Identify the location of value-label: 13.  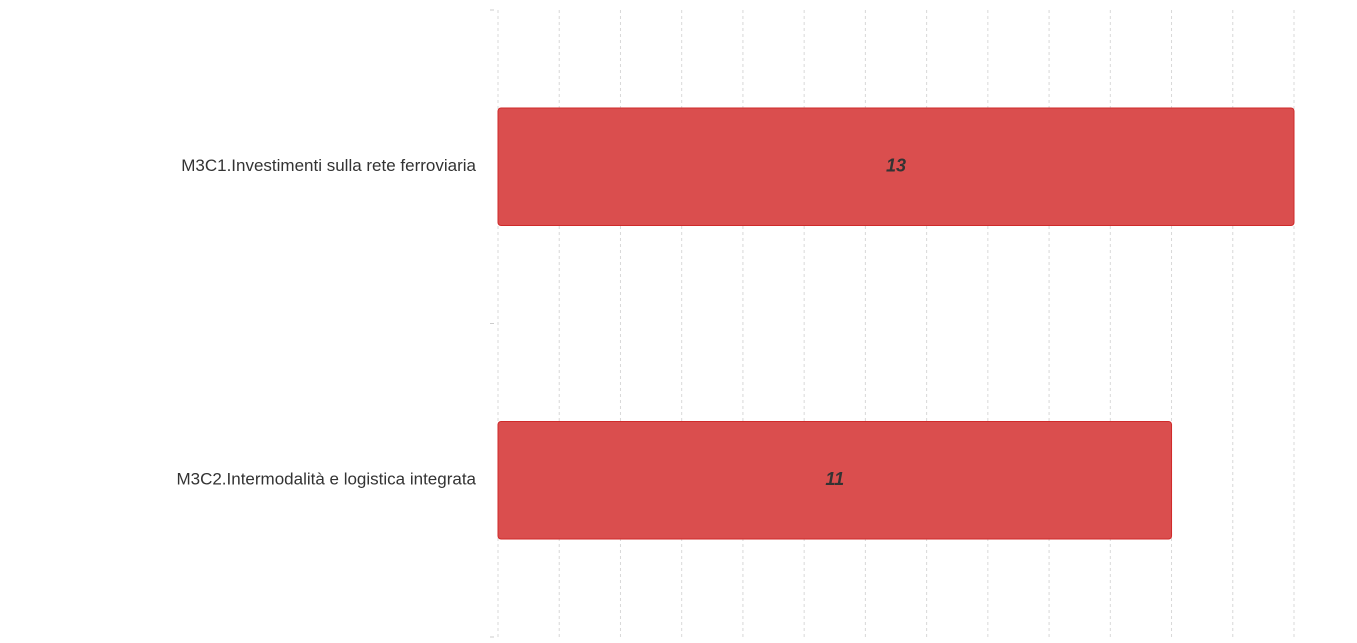
(896, 166).